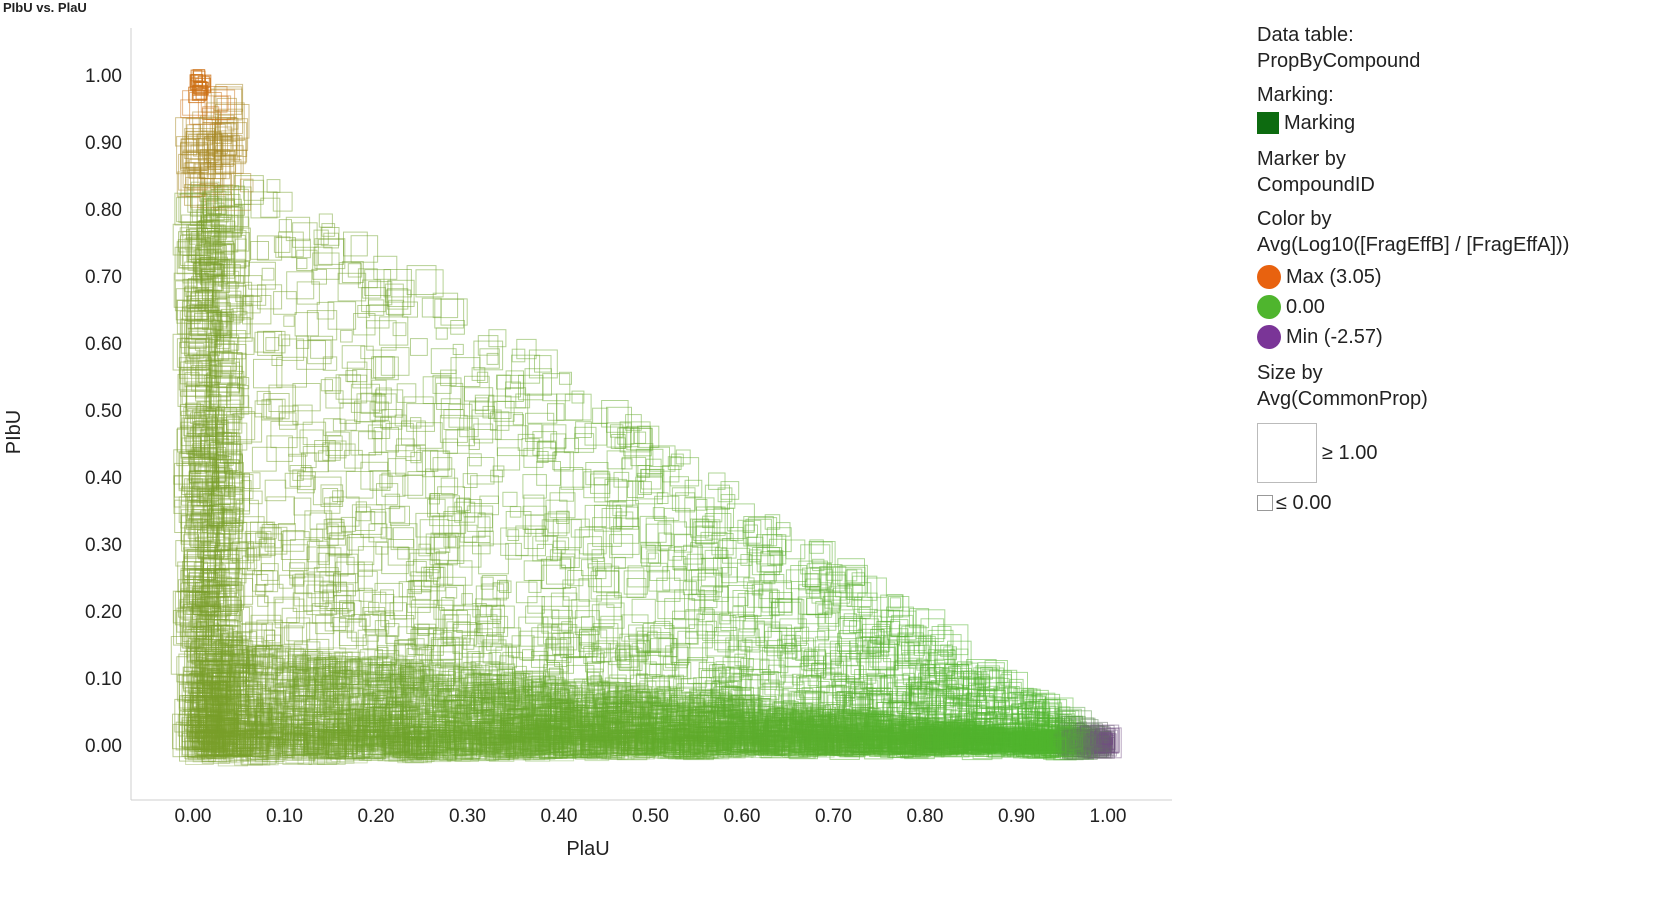 The height and width of the screenshot is (910, 1654). What do you see at coordinates (45, 7) in the screenshot?
I see `plot-title: PIbU vs. PlaU` at bounding box center [45, 7].